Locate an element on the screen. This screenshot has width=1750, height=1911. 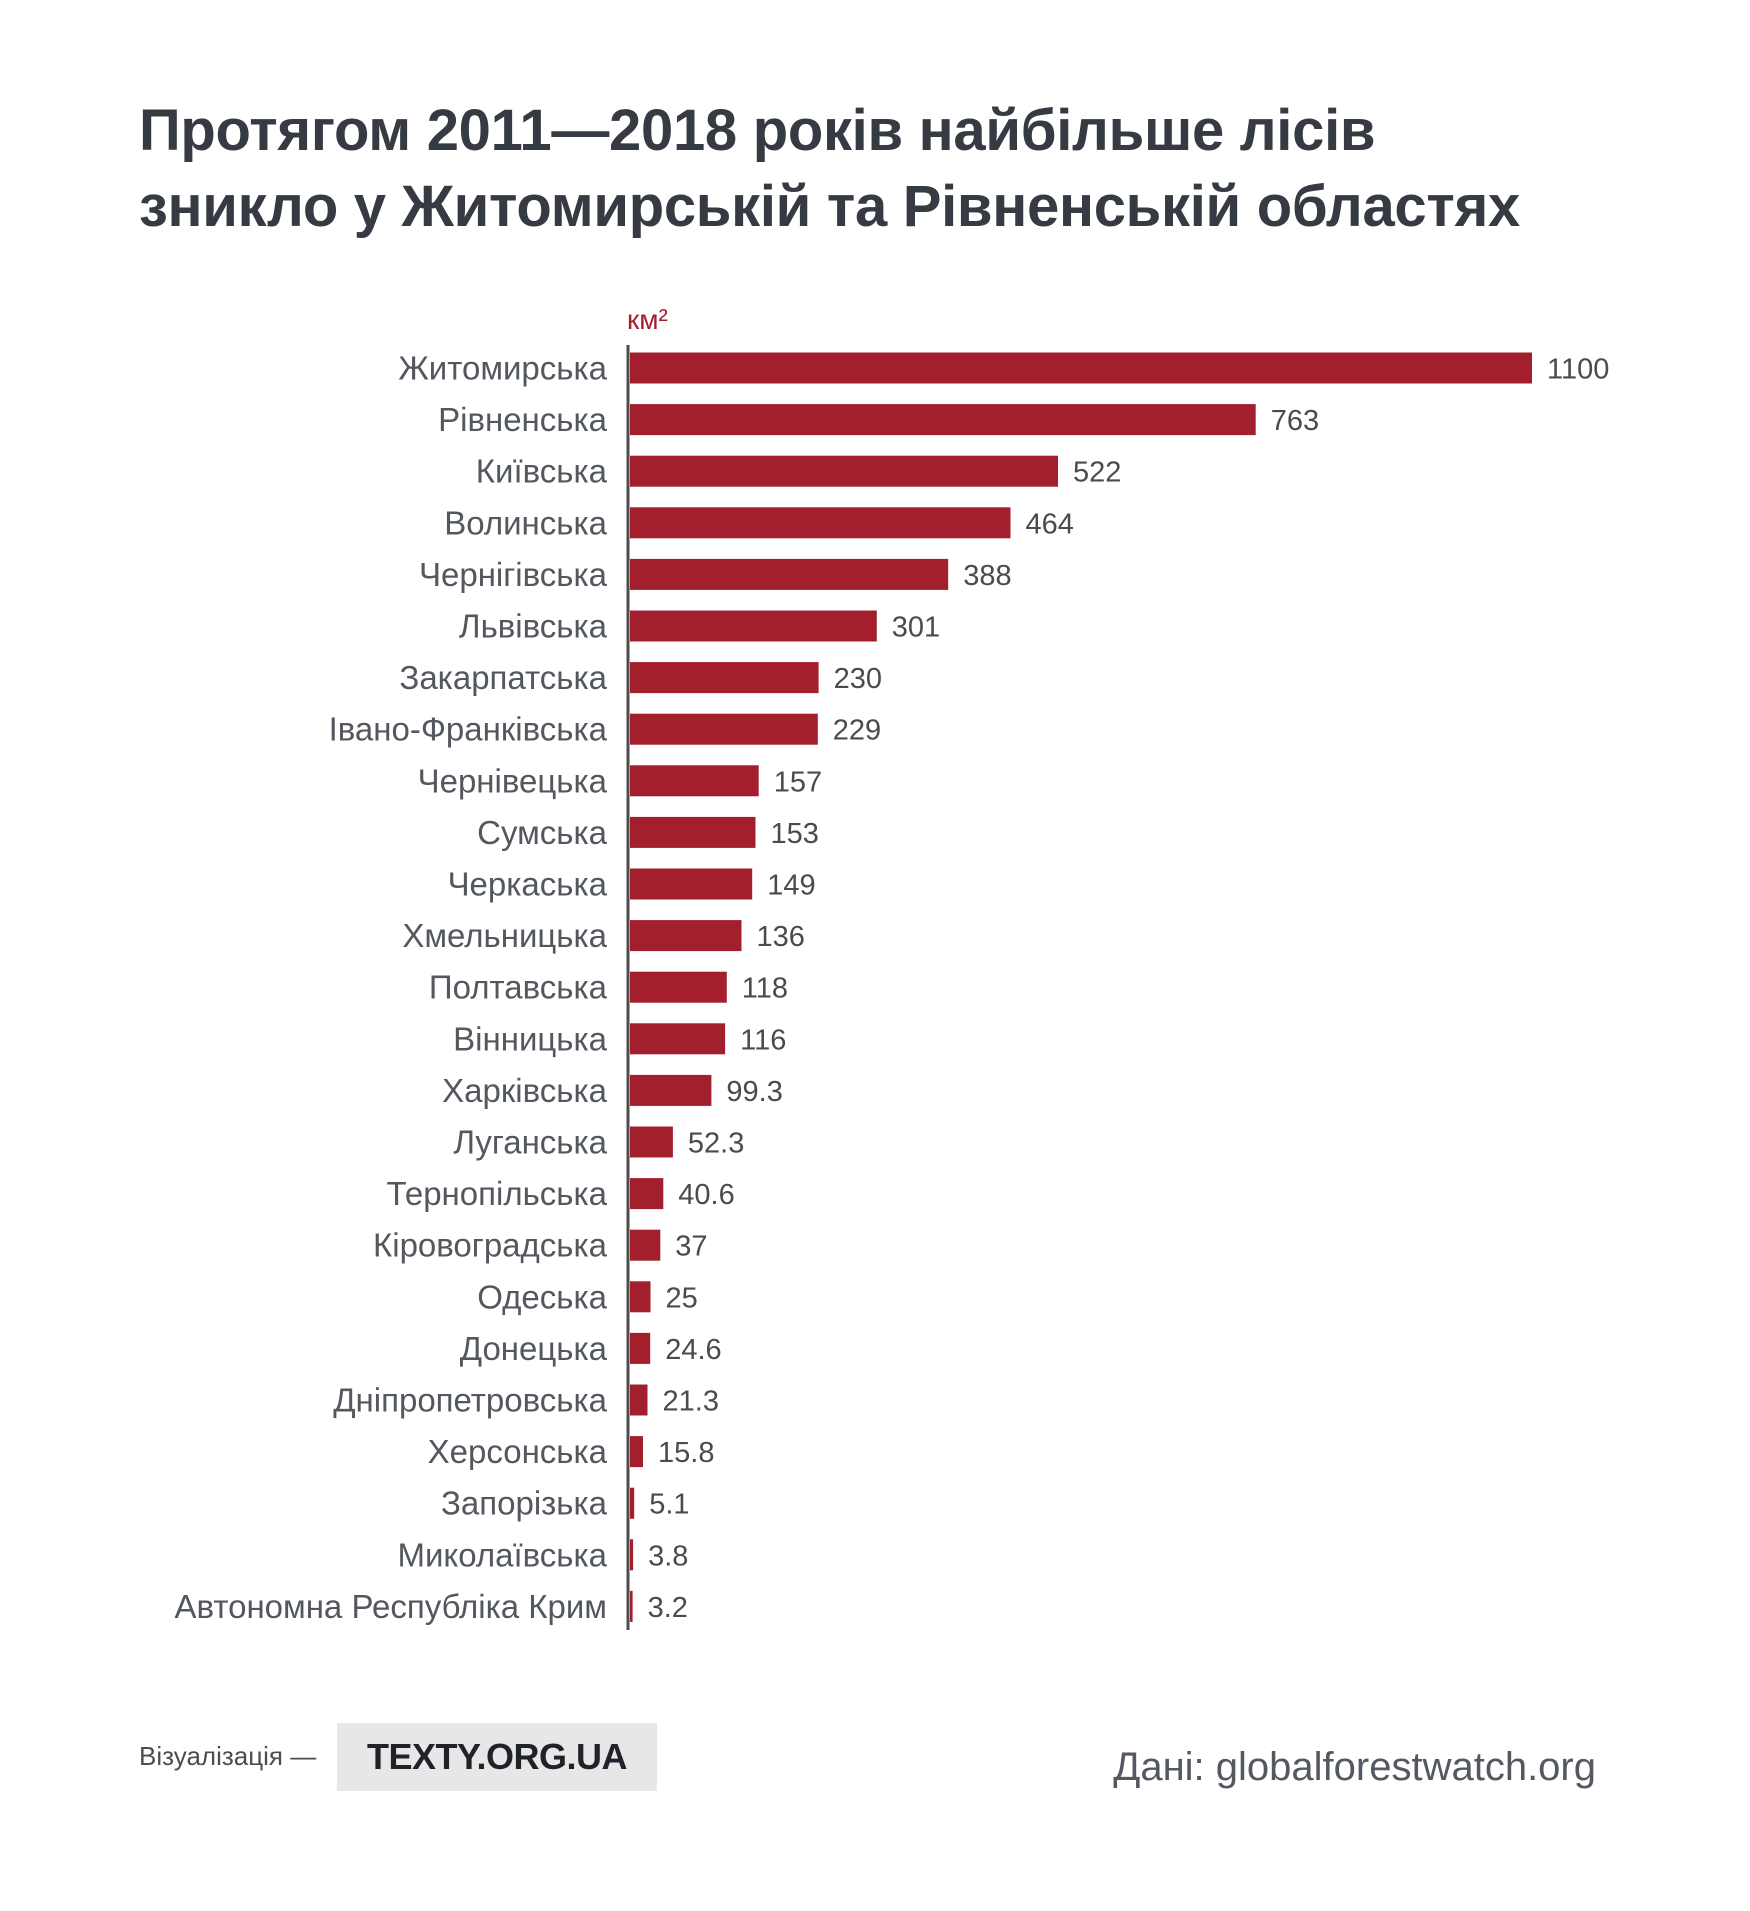
category-label: Івано-Франківська is located at coordinates (468, 729).